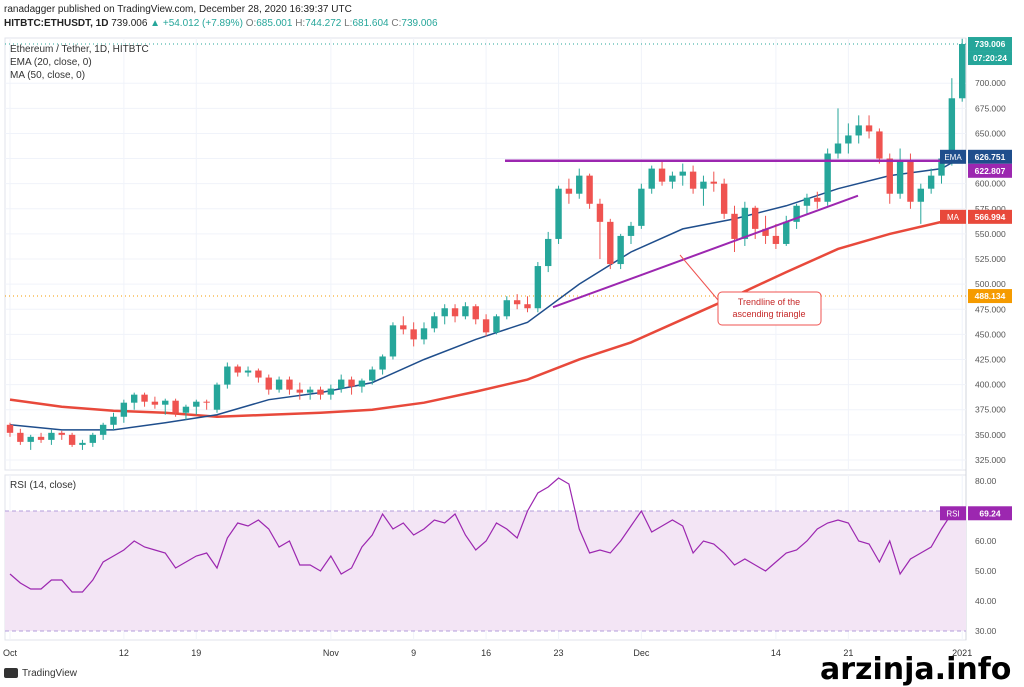 The image size is (1024, 687). What do you see at coordinates (79, 49) in the screenshot?
I see `chart-title: Ethereum / Tether, 1D, HITBTC` at bounding box center [79, 49].